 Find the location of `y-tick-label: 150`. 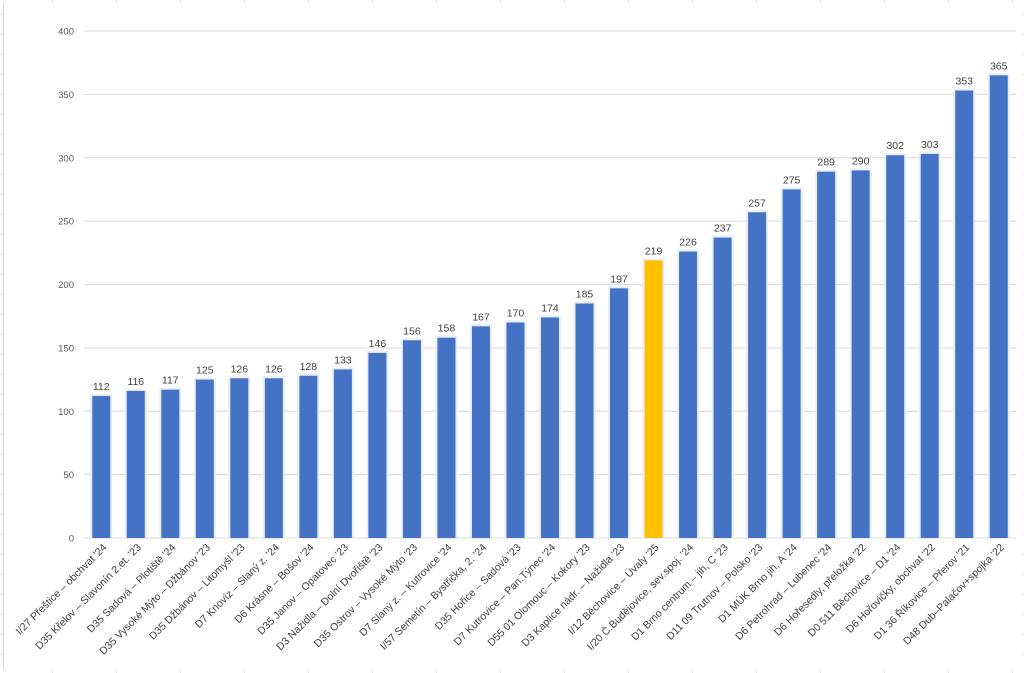

y-tick-label: 150 is located at coordinates (66, 348).